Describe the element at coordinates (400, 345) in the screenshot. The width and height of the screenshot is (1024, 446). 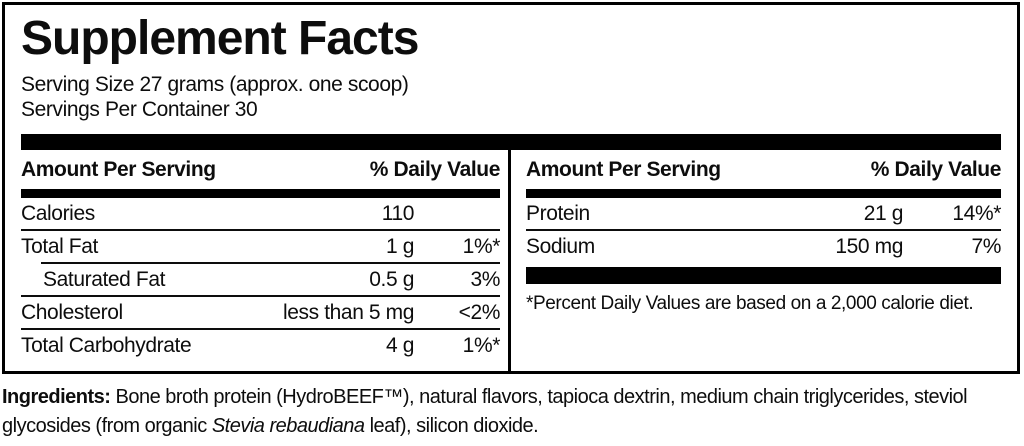
I see `nutrient-amount: 4 g` at that location.